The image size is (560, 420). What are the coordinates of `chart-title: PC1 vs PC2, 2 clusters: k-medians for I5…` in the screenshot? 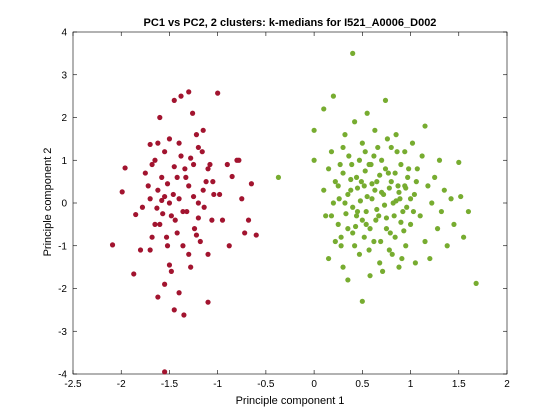 It's located at (290, 23).